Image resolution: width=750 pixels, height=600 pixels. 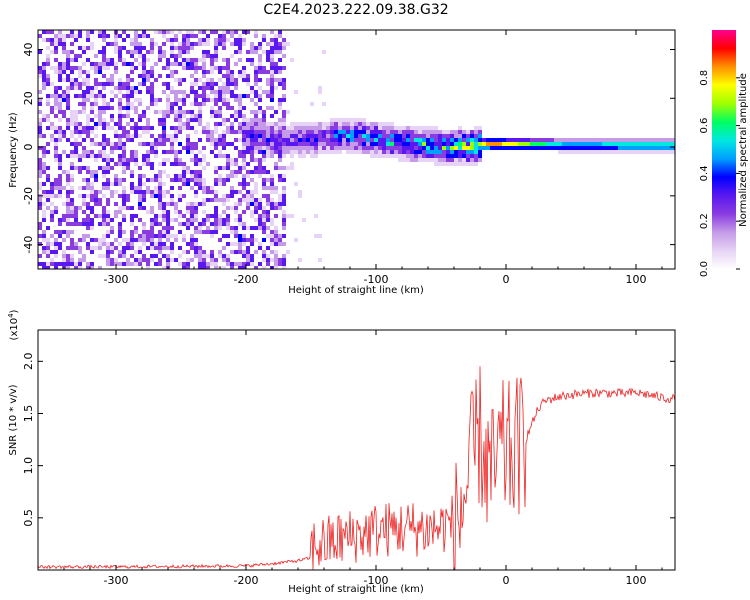 I want to click on snr-xtick-label: 100, so click(x=636, y=580).